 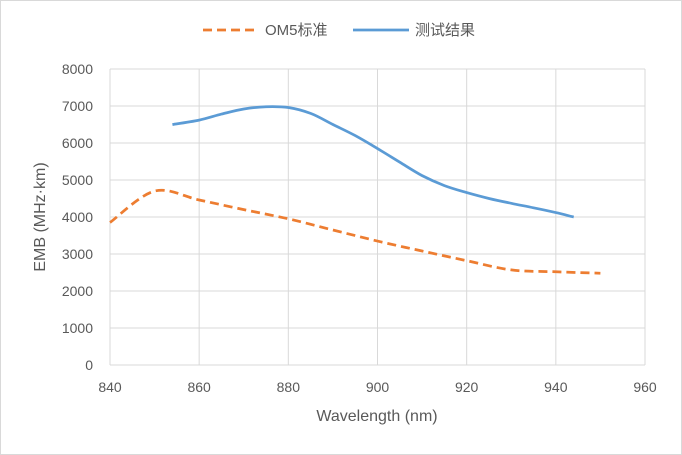 I want to click on x-tick-label: 840, so click(x=110, y=387).